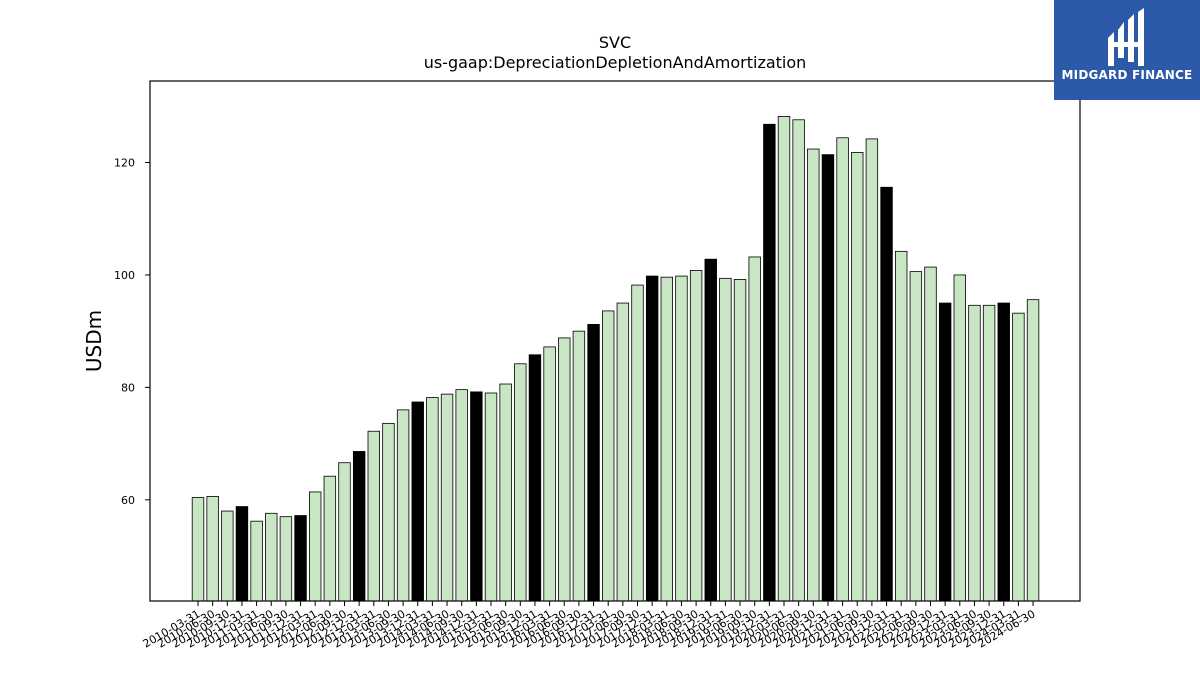 Image resolution: width=1200 pixels, height=675 pixels. What do you see at coordinates (94, 341) in the screenshot?
I see `y-axis-label: USDm` at bounding box center [94, 341].